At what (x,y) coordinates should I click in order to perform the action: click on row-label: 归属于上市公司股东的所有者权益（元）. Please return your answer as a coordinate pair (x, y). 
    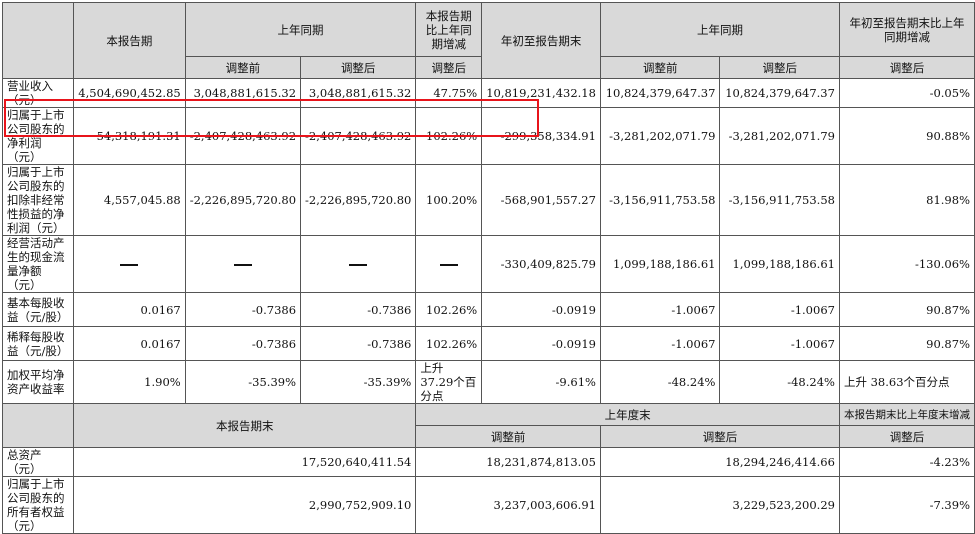
    Looking at the image, I should click on (38, 505).